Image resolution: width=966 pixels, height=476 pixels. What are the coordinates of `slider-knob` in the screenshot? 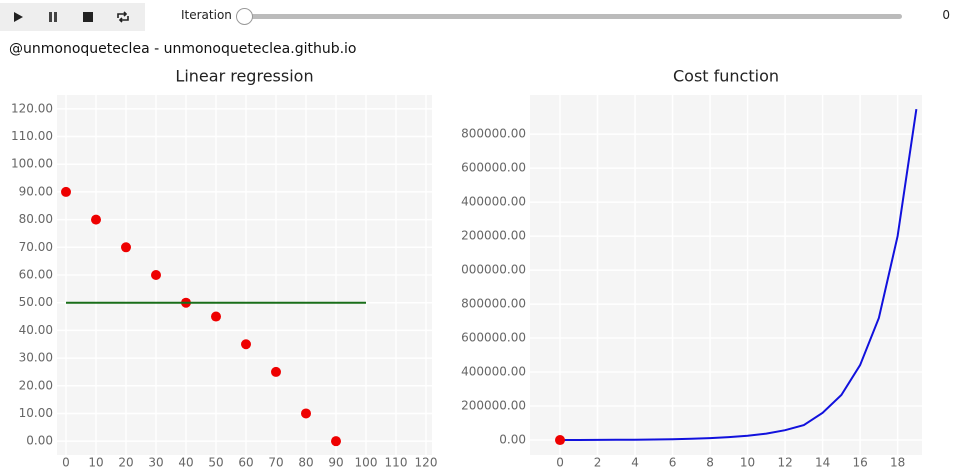 It's located at (244, 16).